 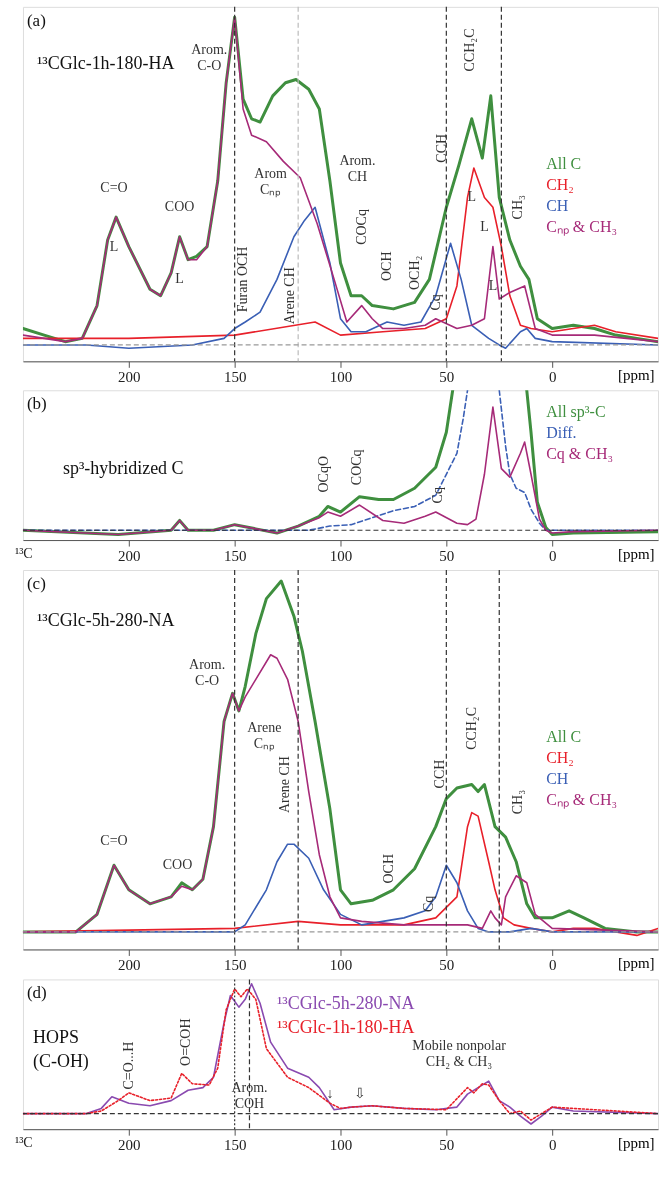 What do you see at coordinates (345, 1027) in the screenshot?
I see `series-label: ¹³CGlc-1h-180-HA` at bounding box center [345, 1027].